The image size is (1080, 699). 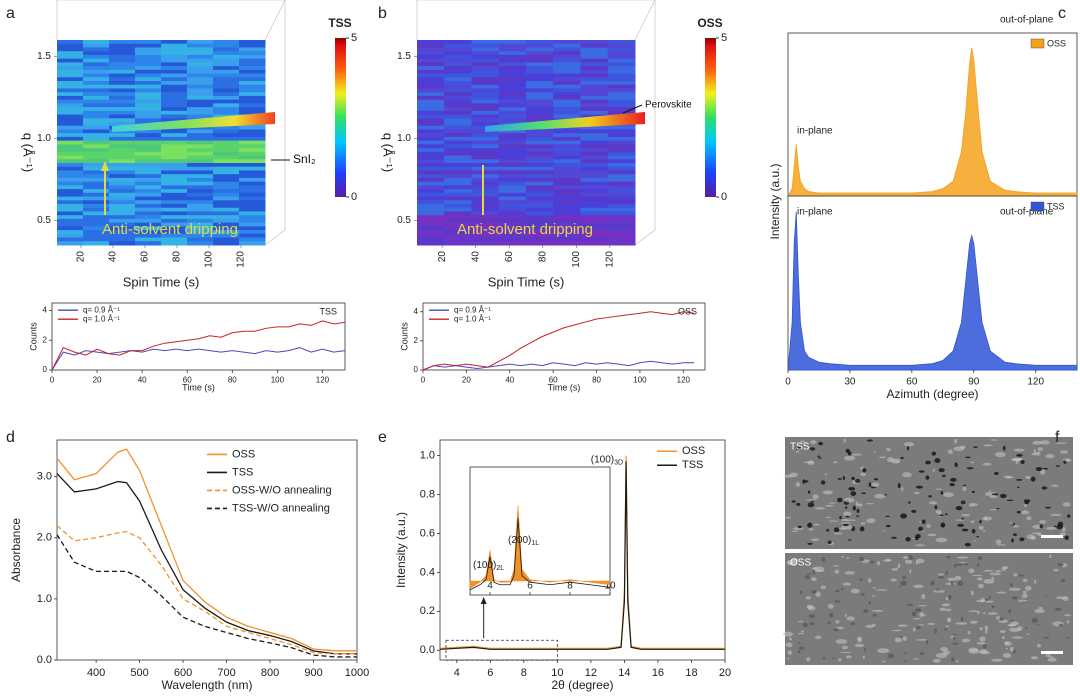 I want to click on x-tick-label: 600, so click(x=183, y=673).